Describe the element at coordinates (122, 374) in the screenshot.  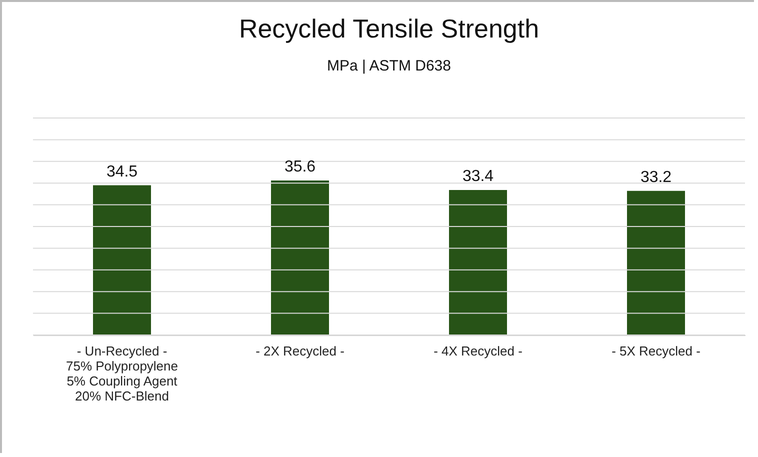
I see `x-tick-label: - Un-Recycled - 75% Polypropylene 5% Coupling Agent 20% NFC-Blend` at that location.